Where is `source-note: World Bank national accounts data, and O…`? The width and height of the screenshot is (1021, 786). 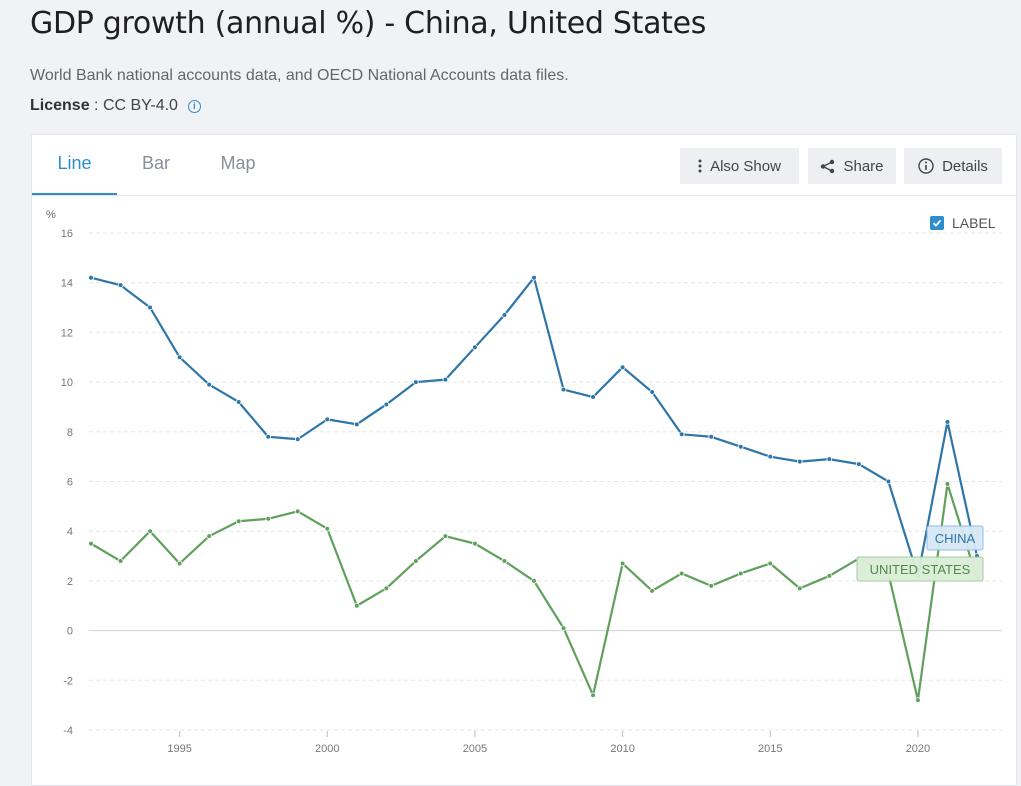
source-note: World Bank national accounts data, and O… is located at coordinates (299, 75).